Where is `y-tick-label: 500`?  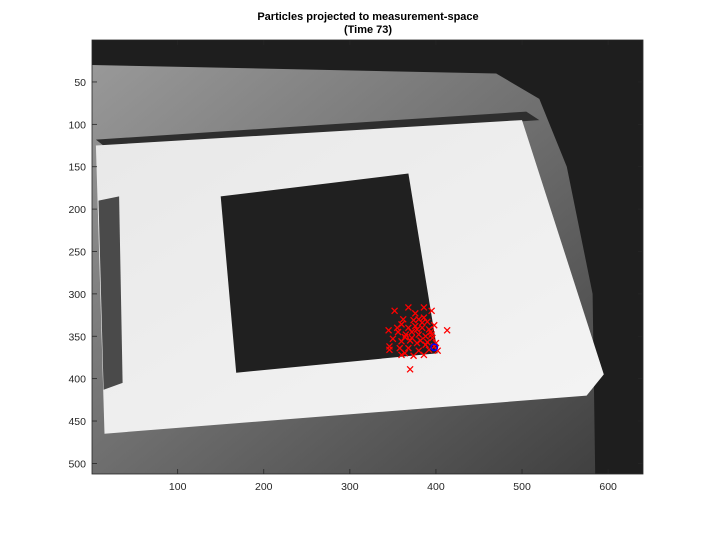
y-tick-label: 500 is located at coordinates (77, 464).